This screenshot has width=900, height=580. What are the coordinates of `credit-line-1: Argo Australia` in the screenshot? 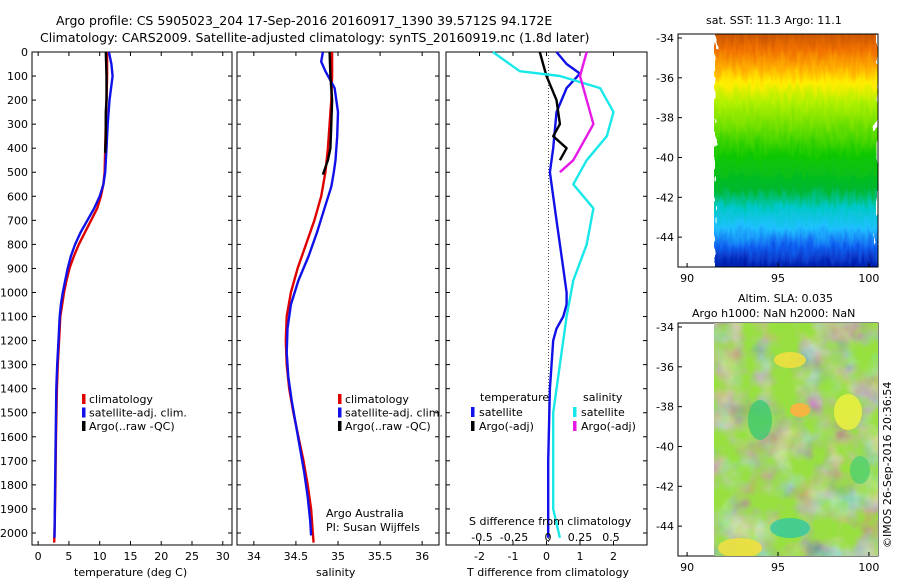 It's located at (365, 513).